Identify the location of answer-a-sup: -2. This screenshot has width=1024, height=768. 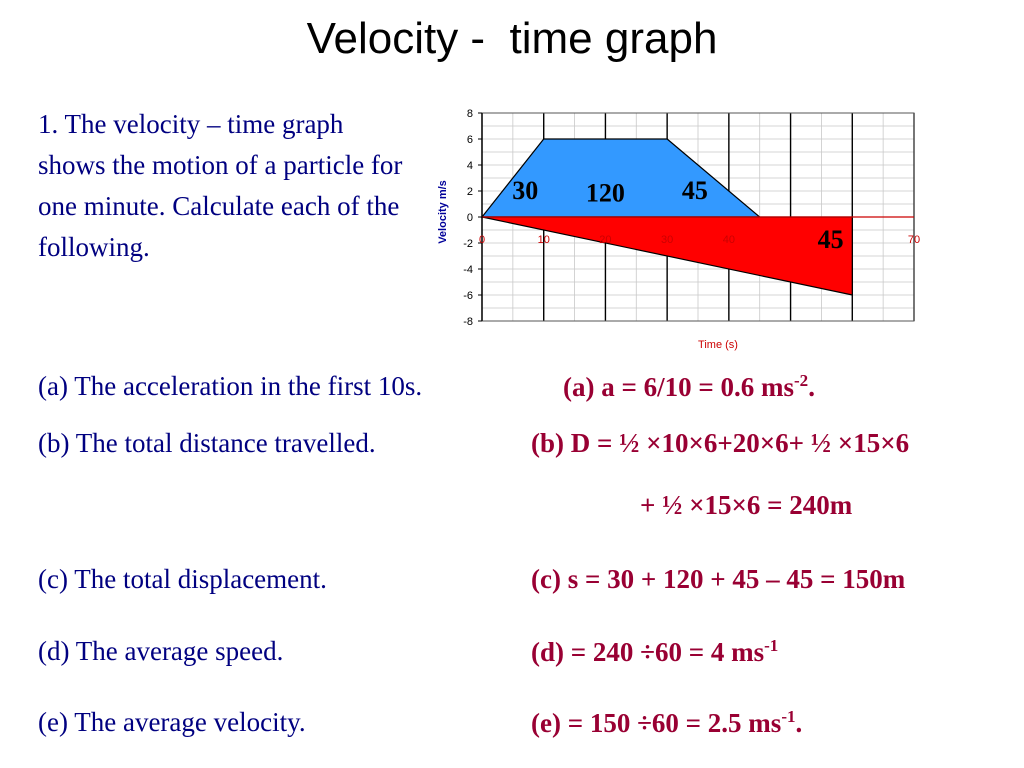
(801, 380).